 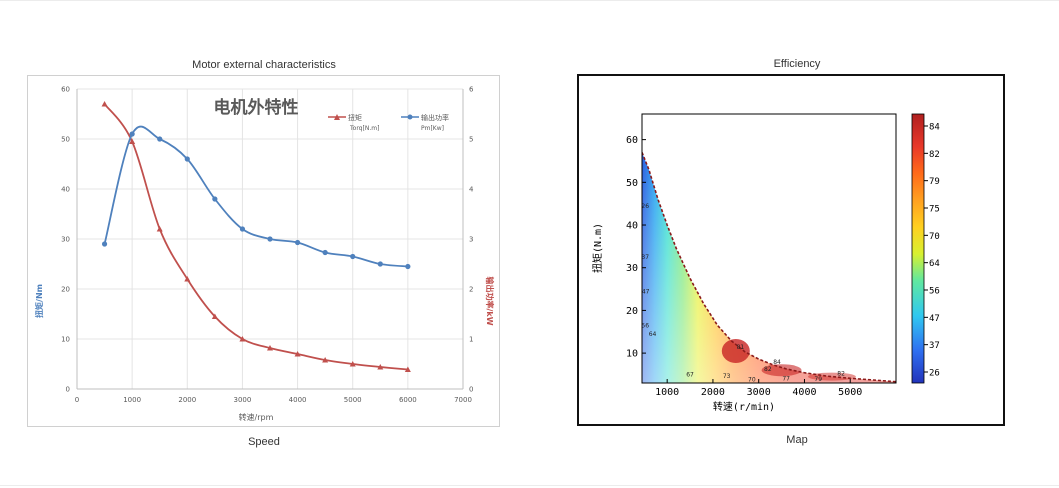 I want to click on contour-label: 70, so click(x=752, y=379).